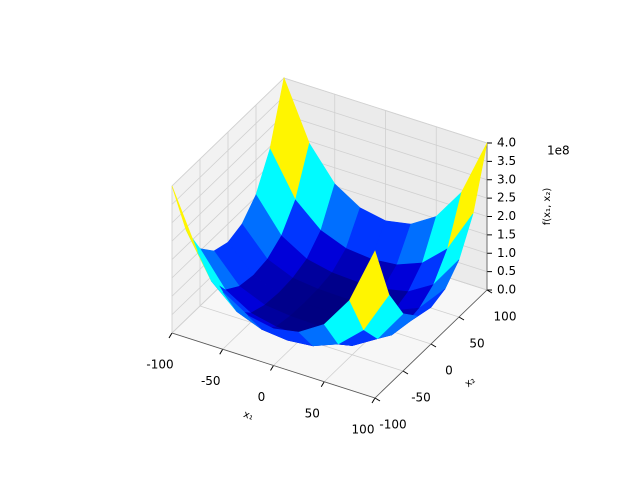  Describe the element at coordinates (506, 253) in the screenshot. I see `z-tick-label: 1.0` at that location.